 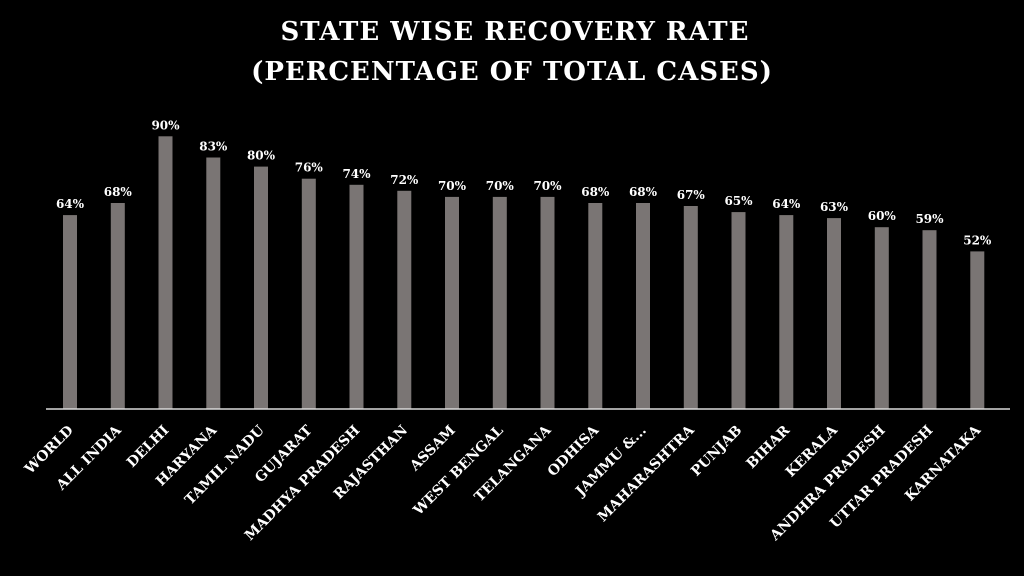 What do you see at coordinates (515, 32) in the screenshot?
I see `chart-title-line-1: STATE WISE RECOVERY RATE` at bounding box center [515, 32].